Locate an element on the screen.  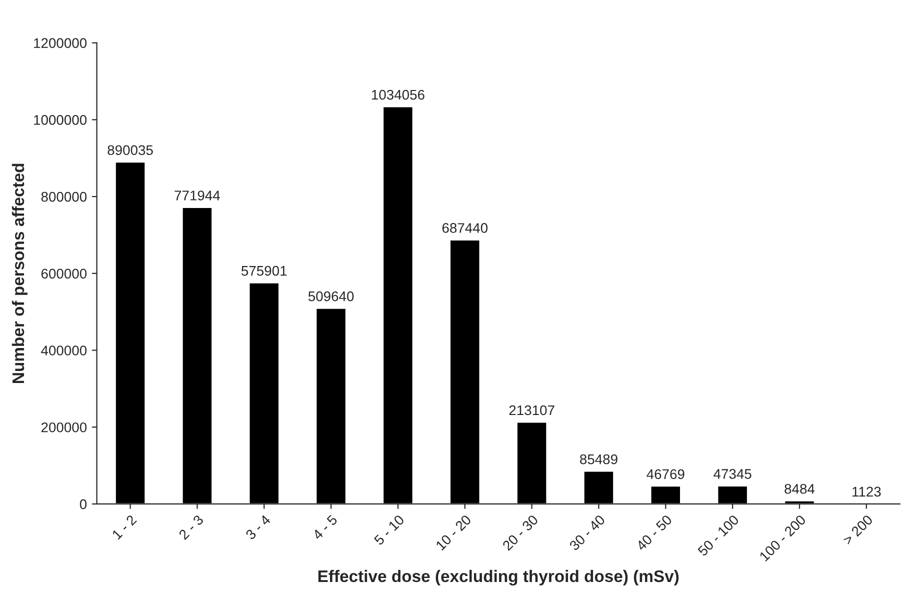
data-label: 575901 is located at coordinates (264, 271).